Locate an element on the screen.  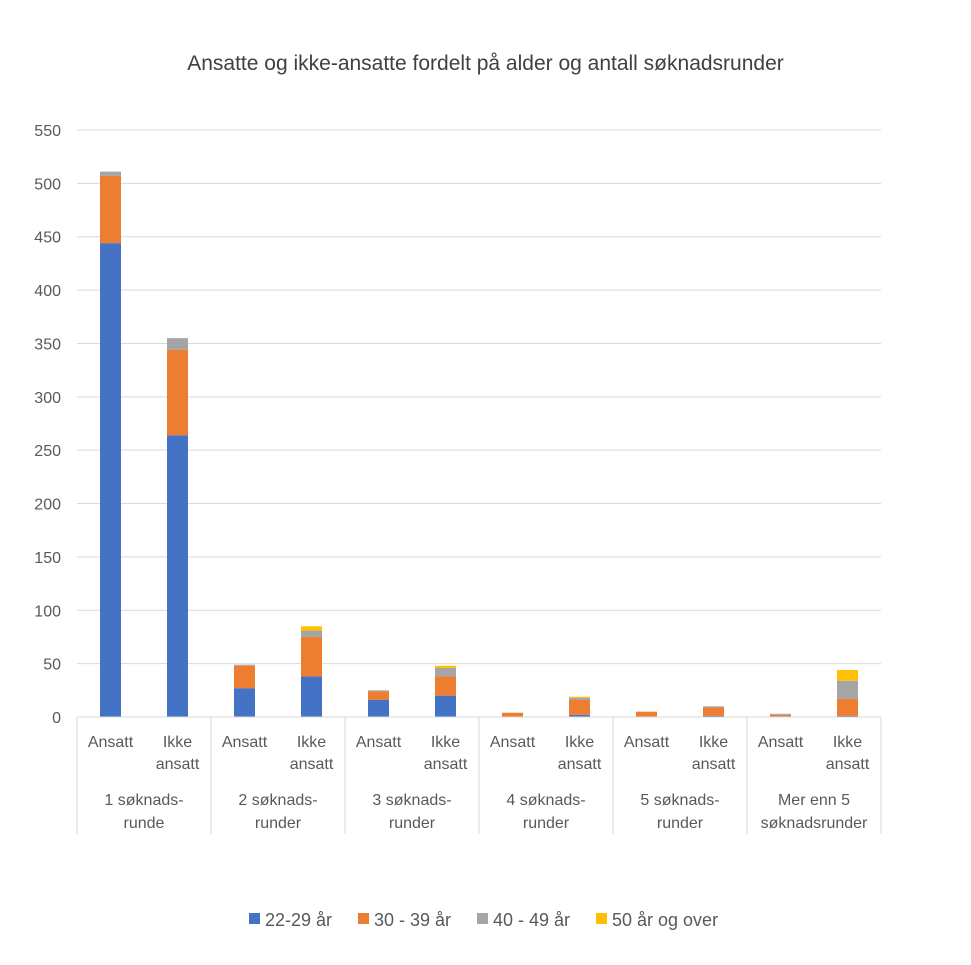
y-tick-label: 400 is located at coordinates (47, 291).